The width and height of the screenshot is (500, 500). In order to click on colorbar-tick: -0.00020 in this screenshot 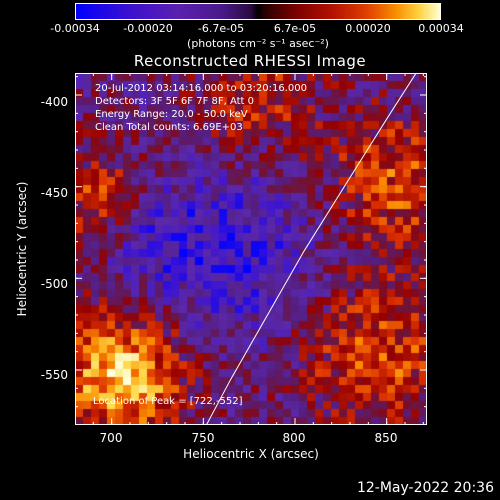, I will do `click(148, 28)`.